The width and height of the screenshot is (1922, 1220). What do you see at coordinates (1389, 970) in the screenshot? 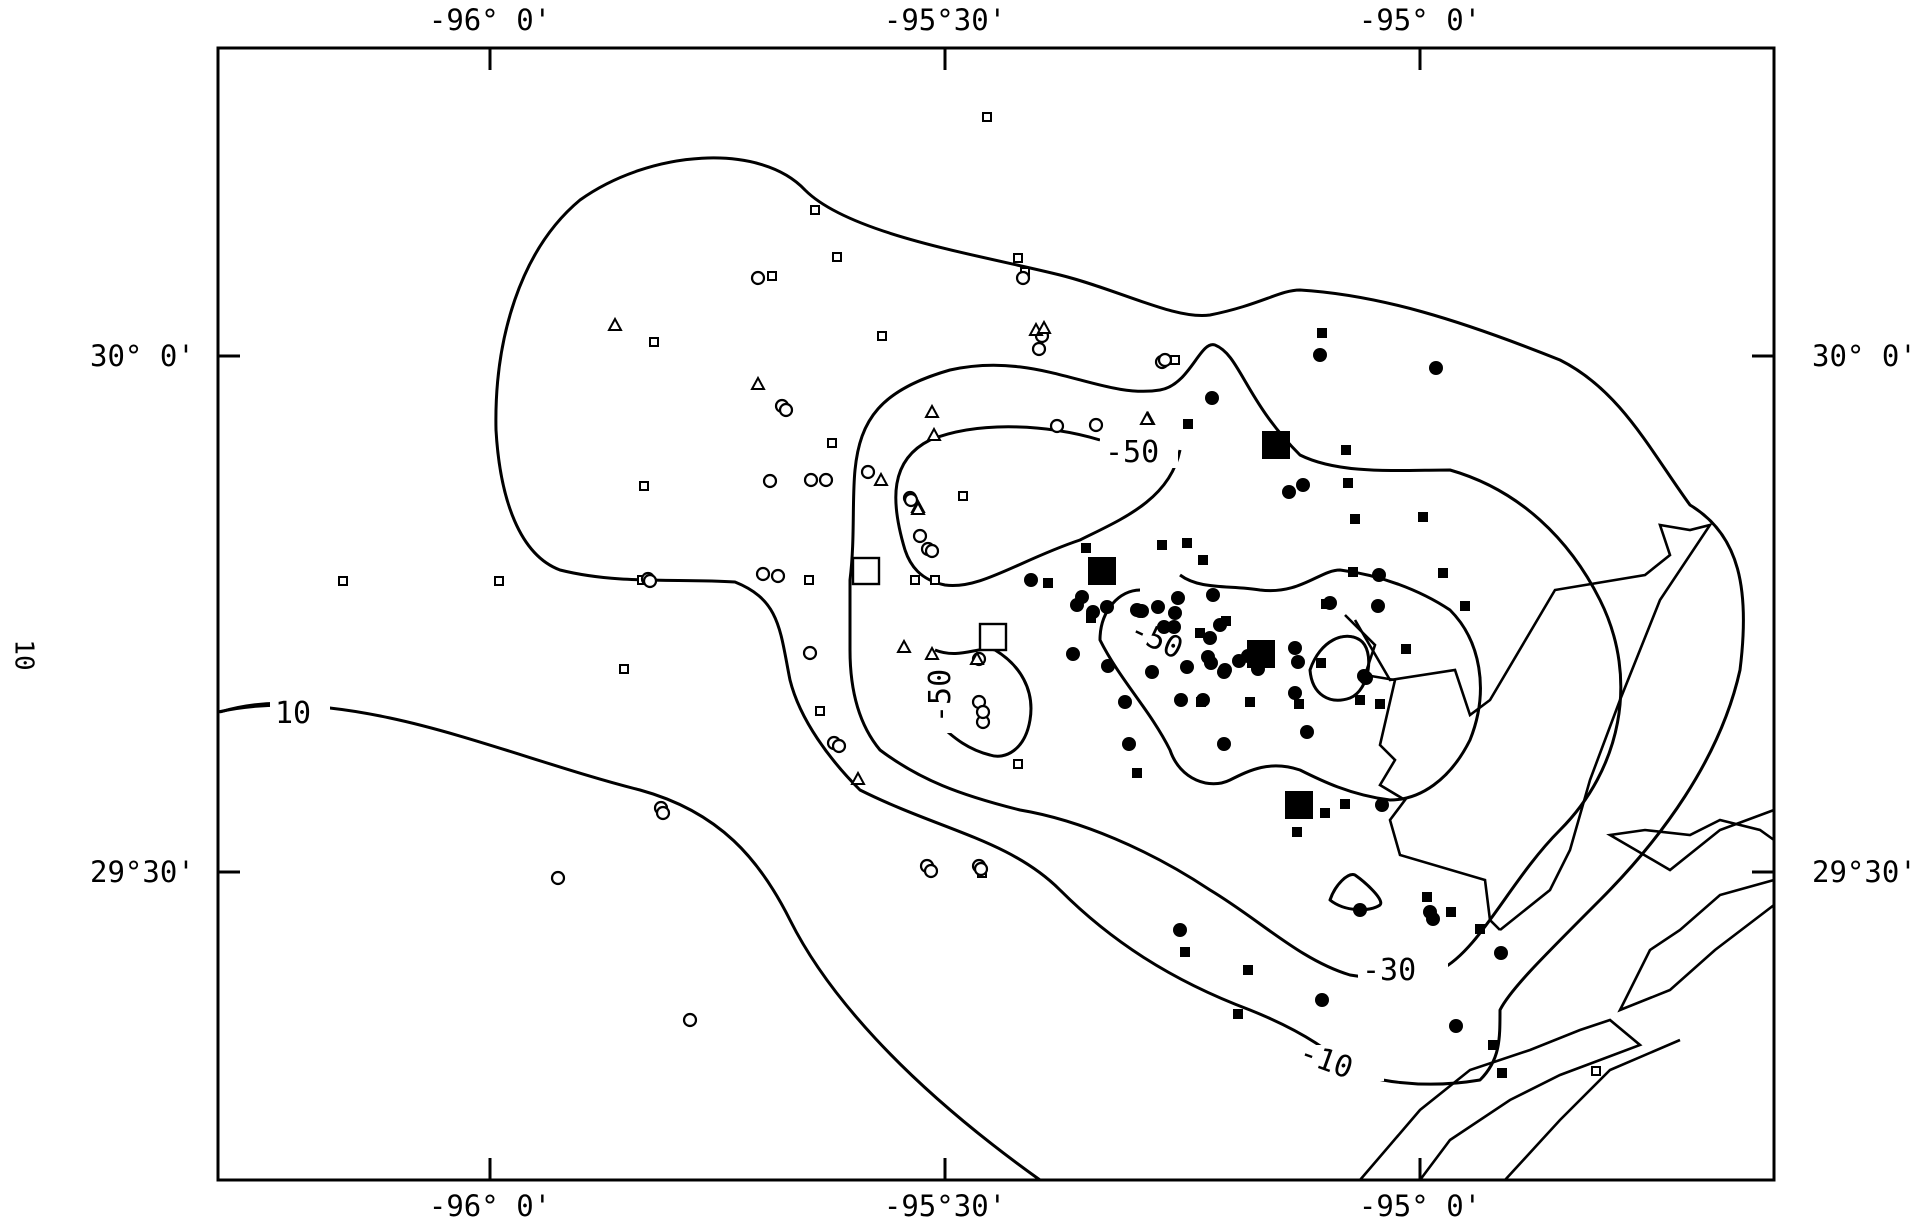
I see `contour-label-30: -30` at bounding box center [1389, 970].